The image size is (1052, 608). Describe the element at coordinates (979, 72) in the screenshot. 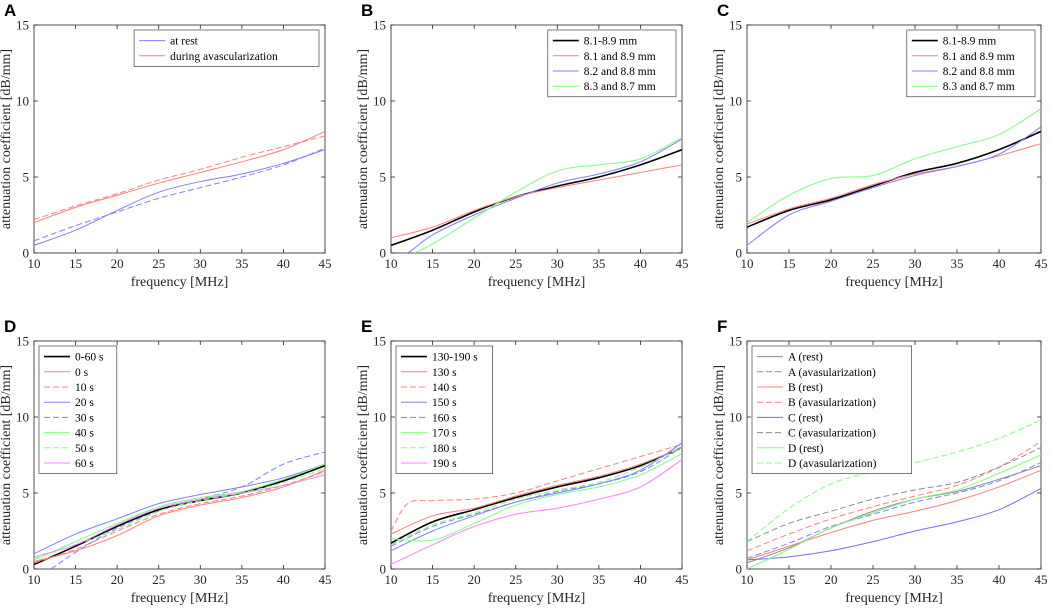

I see `legend-label: 8.2 and 8.8 mm` at that location.